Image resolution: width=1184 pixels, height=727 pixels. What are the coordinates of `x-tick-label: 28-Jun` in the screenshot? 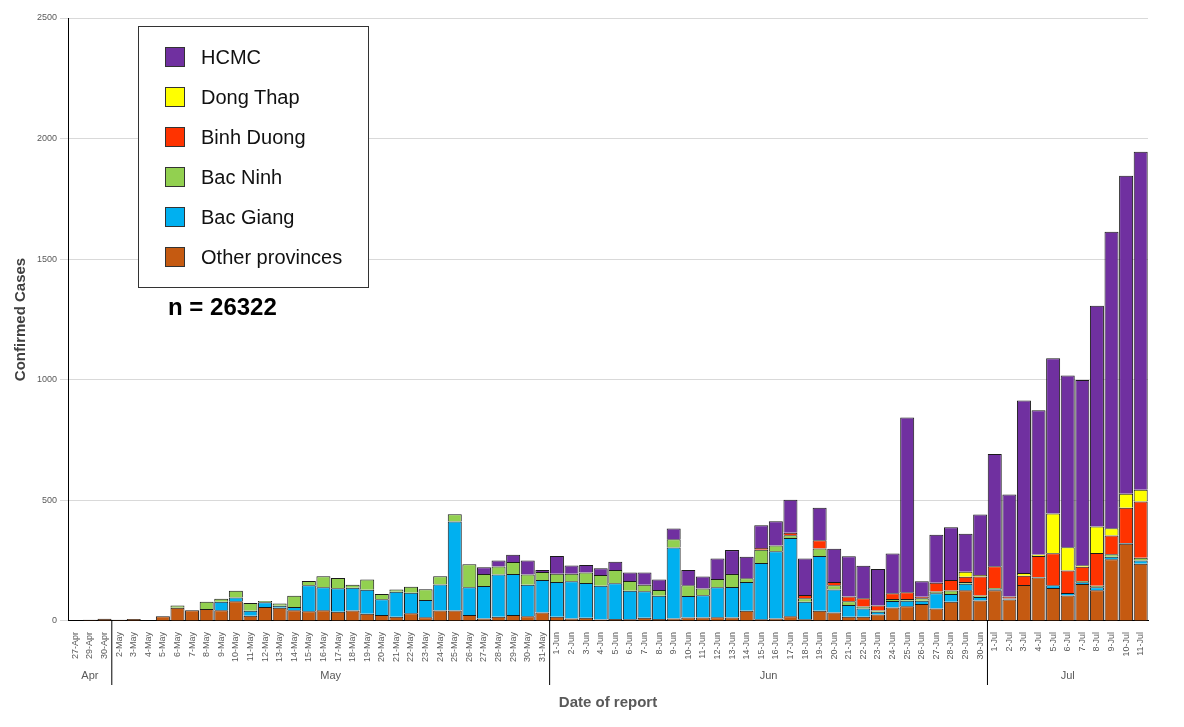 It's located at (950, 645).